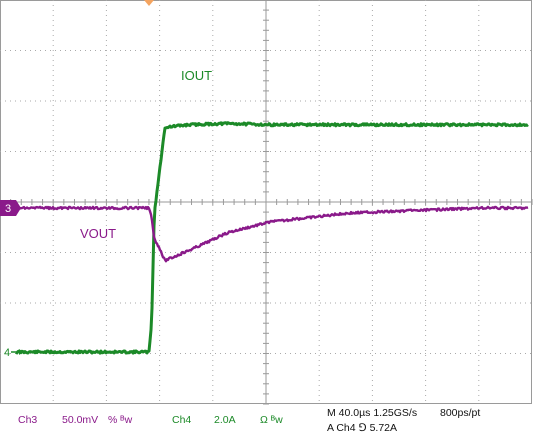 Image resolution: width=533 pixels, height=437 pixels. Describe the element at coordinates (28, 420) in the screenshot. I see `ch3-name: Ch3` at that location.